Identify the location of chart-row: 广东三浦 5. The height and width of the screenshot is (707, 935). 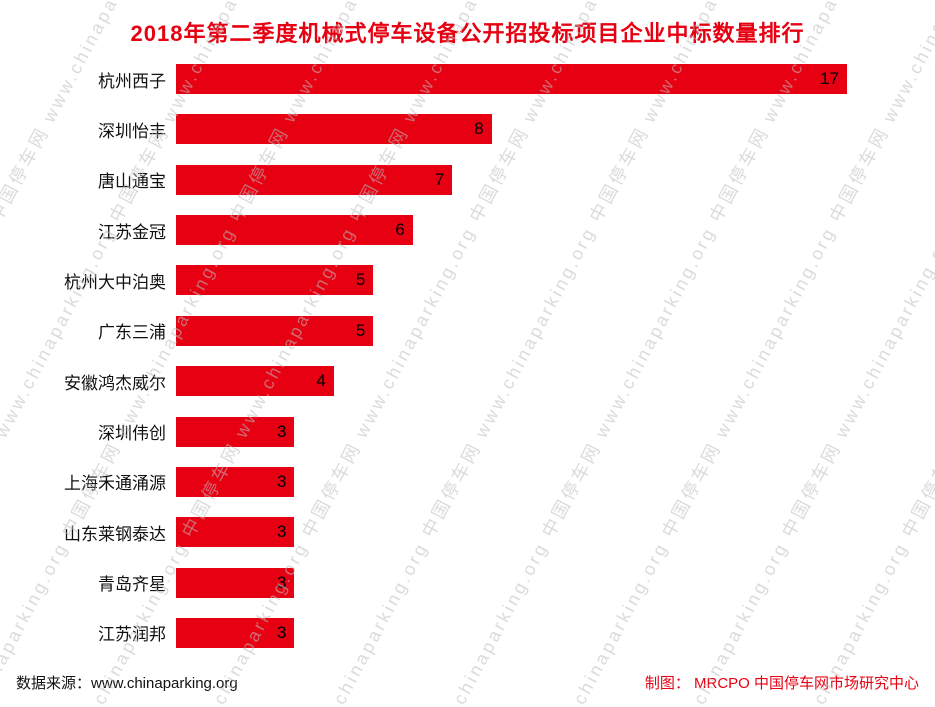
(467, 330).